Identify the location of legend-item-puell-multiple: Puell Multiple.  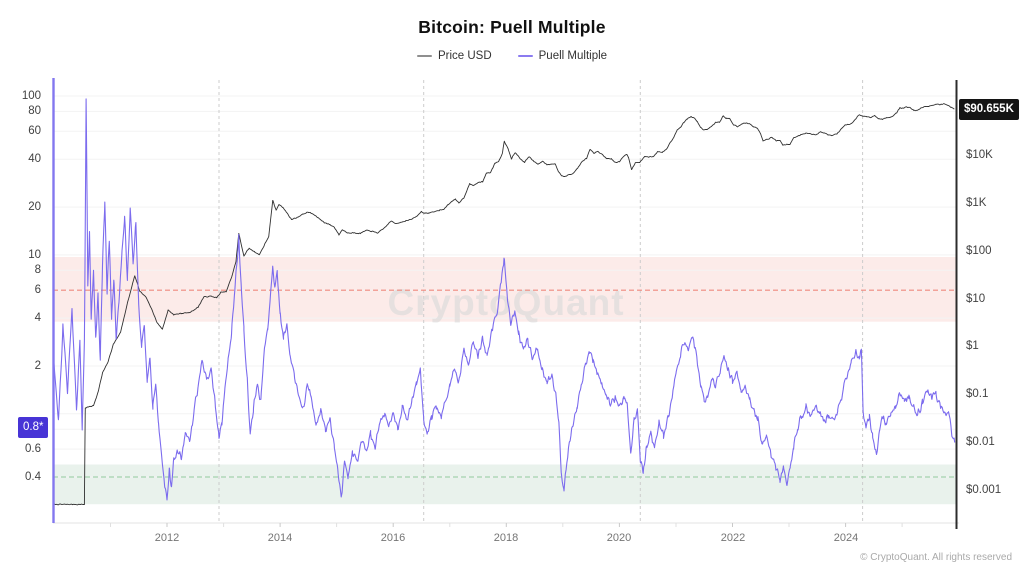
(562, 56).